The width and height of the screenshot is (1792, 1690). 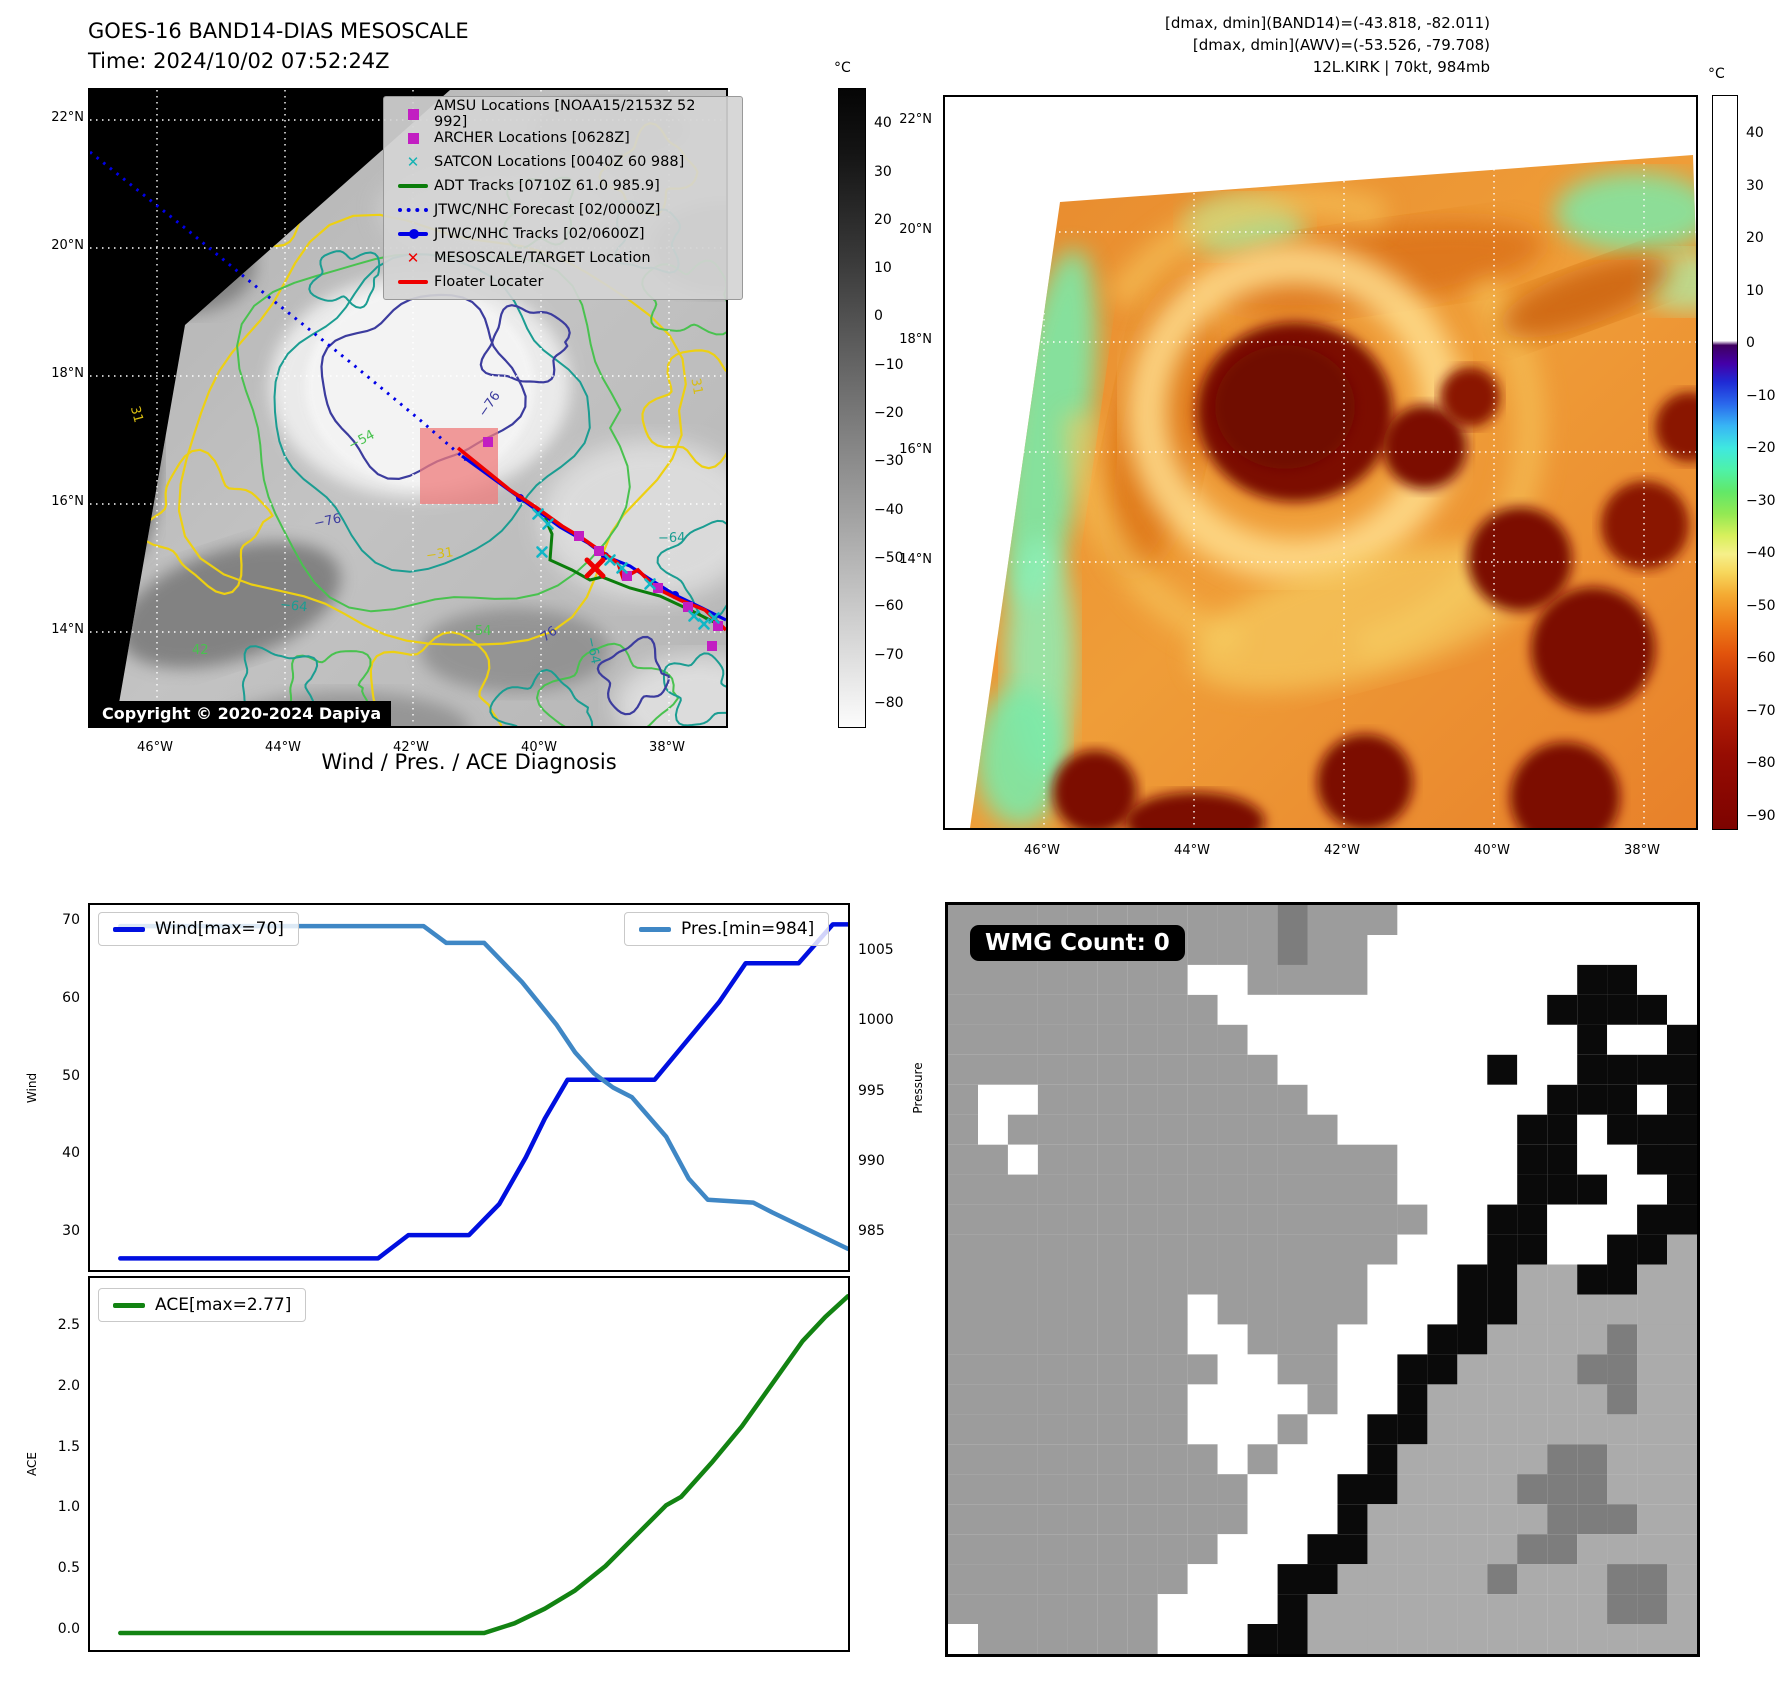 I want to click on chart-tick-label: 50, so click(x=71, y=1075).